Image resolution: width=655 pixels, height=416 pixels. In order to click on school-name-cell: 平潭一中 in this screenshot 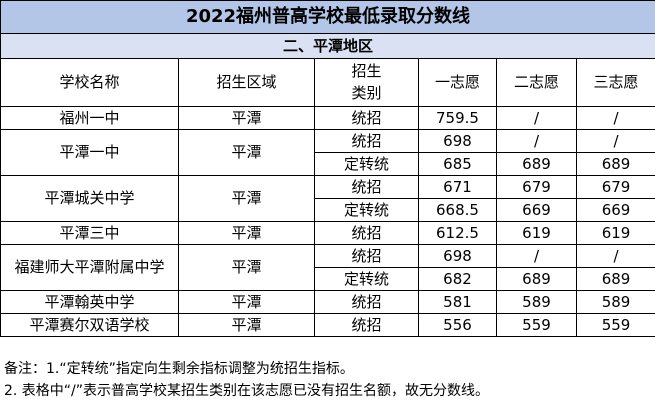, I will do `click(89, 152)`.